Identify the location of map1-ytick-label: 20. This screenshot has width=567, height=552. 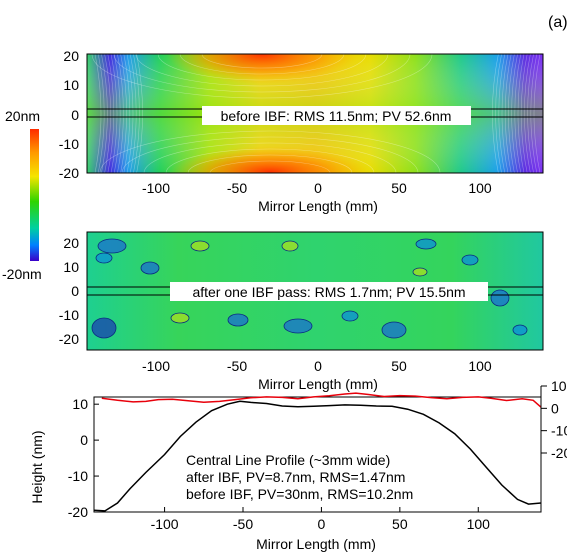
(71, 56).